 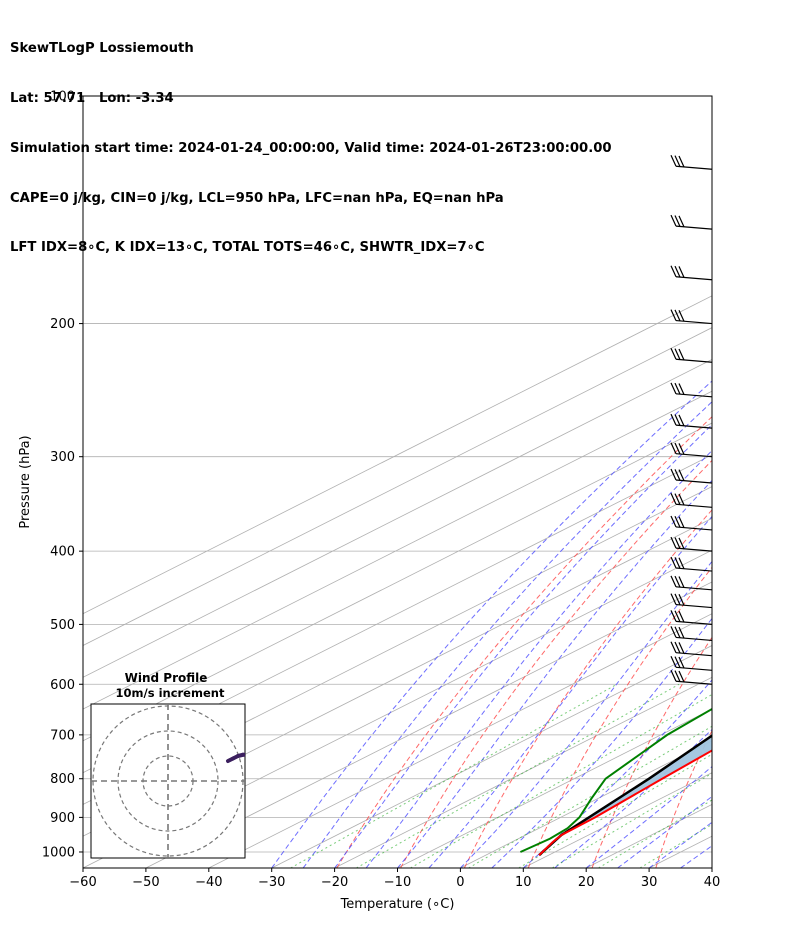 I want to click on temperature-line, so click(x=625, y=802).